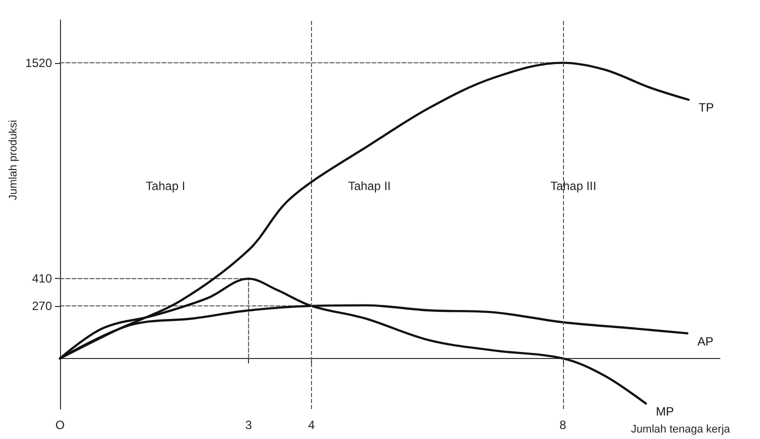 Image resolution: width=760 pixels, height=439 pixels. What do you see at coordinates (369, 186) in the screenshot?
I see `annotation: Tahap II` at bounding box center [369, 186].